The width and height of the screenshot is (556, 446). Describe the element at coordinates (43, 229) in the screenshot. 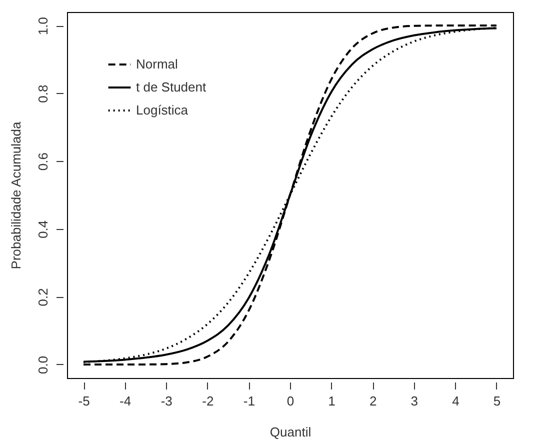

I see `y-tick-label: 0.4` at that location.